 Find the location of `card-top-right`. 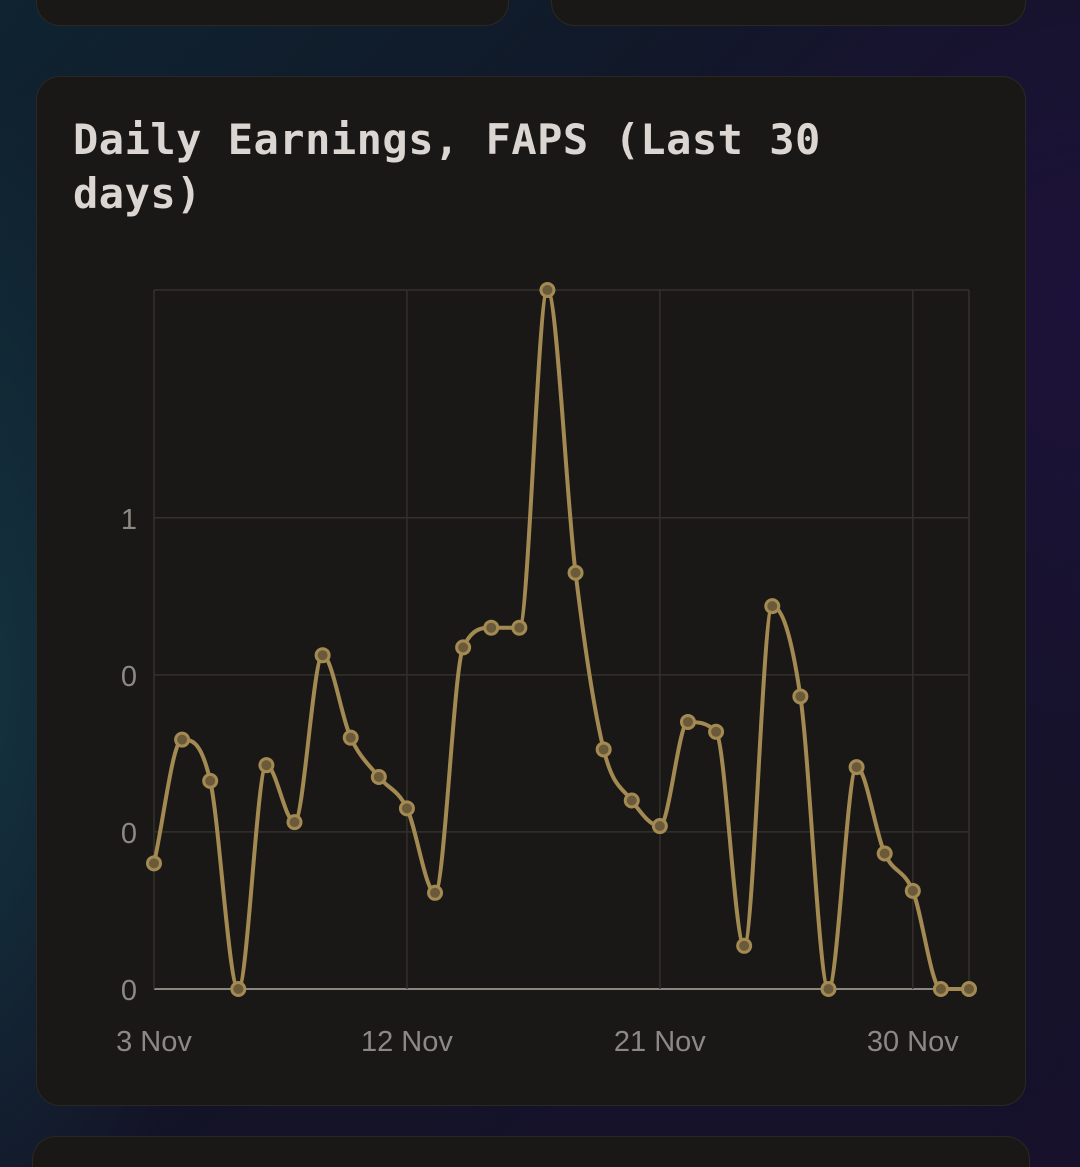

card-top-right is located at coordinates (788, 13).